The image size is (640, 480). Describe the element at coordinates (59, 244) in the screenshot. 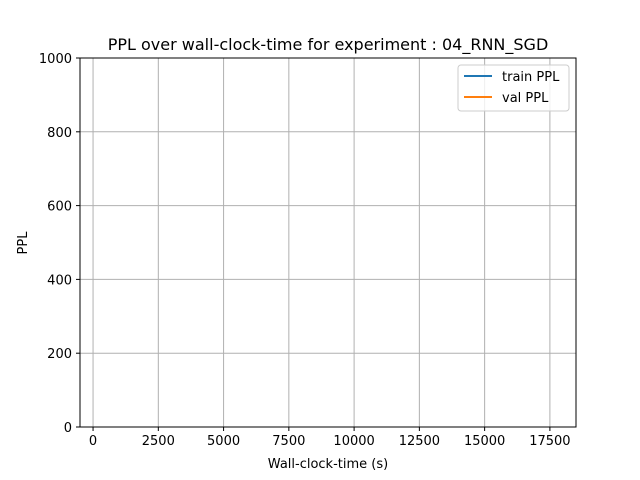

I see `y-ticks: 0 200 400 600 800 1000` at that location.